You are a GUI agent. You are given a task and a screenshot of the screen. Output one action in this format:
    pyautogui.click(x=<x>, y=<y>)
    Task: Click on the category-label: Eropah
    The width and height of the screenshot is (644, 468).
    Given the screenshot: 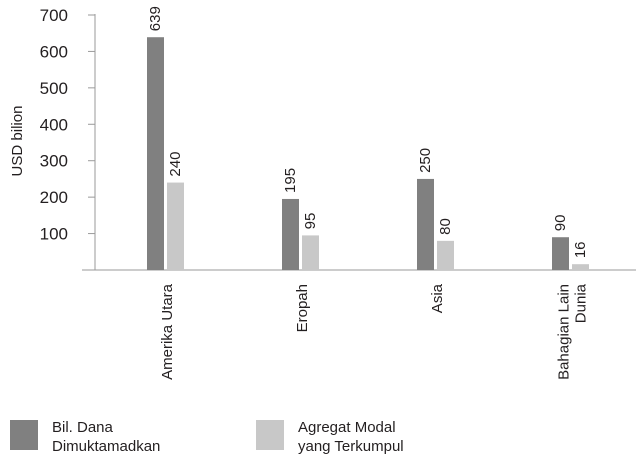 What is the action you would take?
    pyautogui.click(x=302, y=308)
    